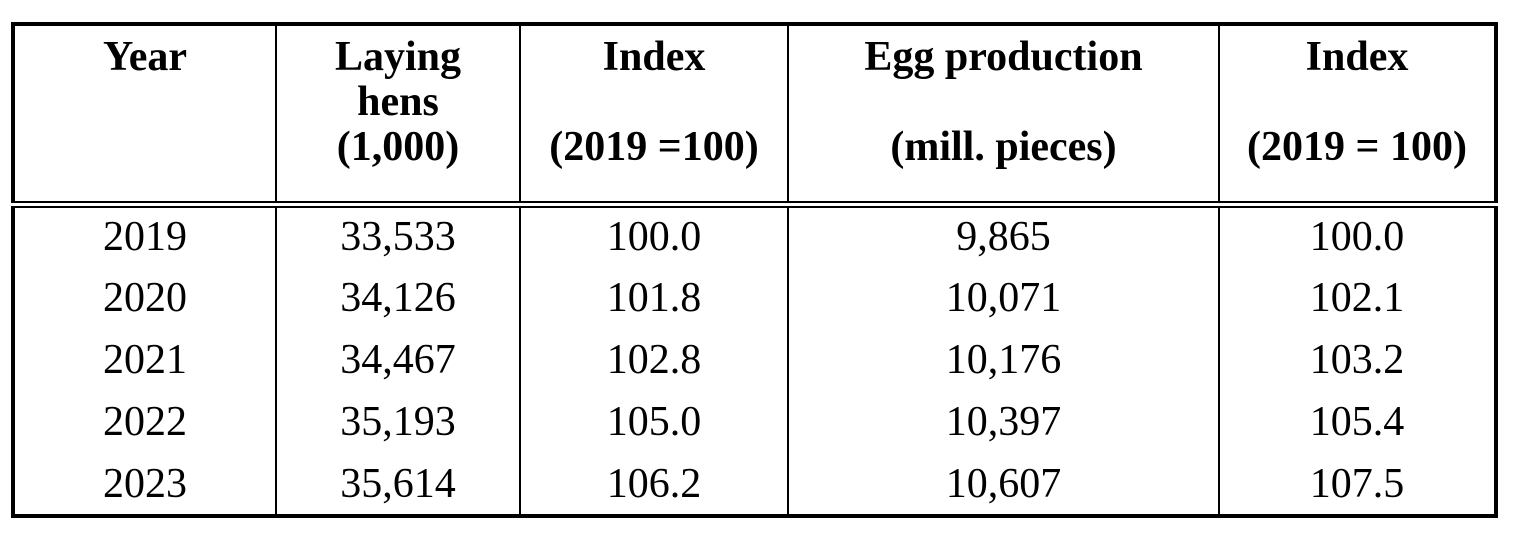 The width and height of the screenshot is (1519, 548). What do you see at coordinates (144, 235) in the screenshot?
I see `cell-year: 2019` at bounding box center [144, 235].